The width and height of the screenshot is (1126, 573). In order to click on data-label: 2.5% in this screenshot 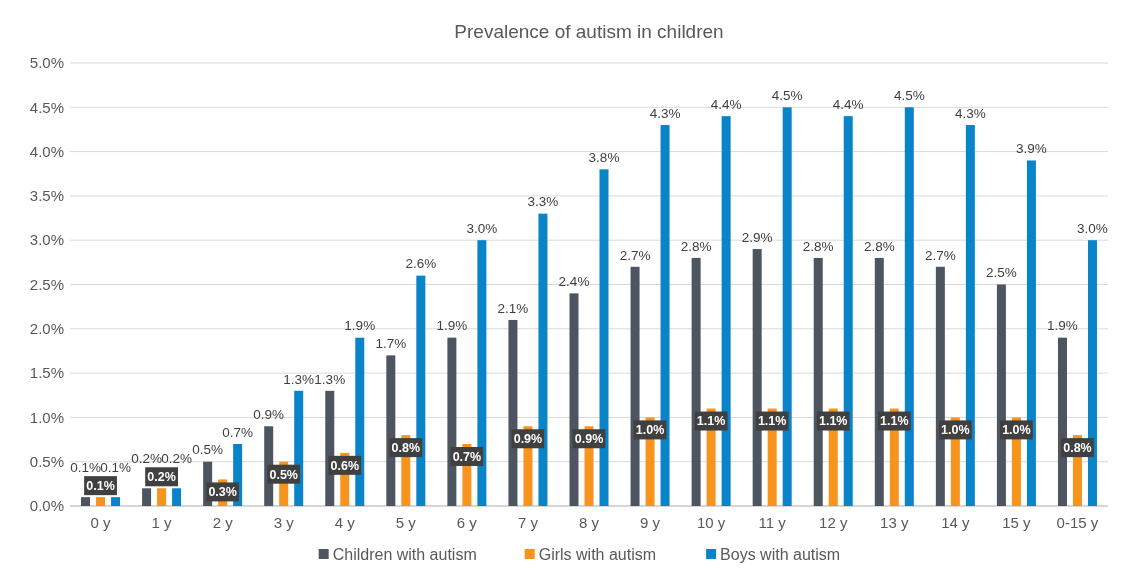, I will do `click(1001, 273)`.